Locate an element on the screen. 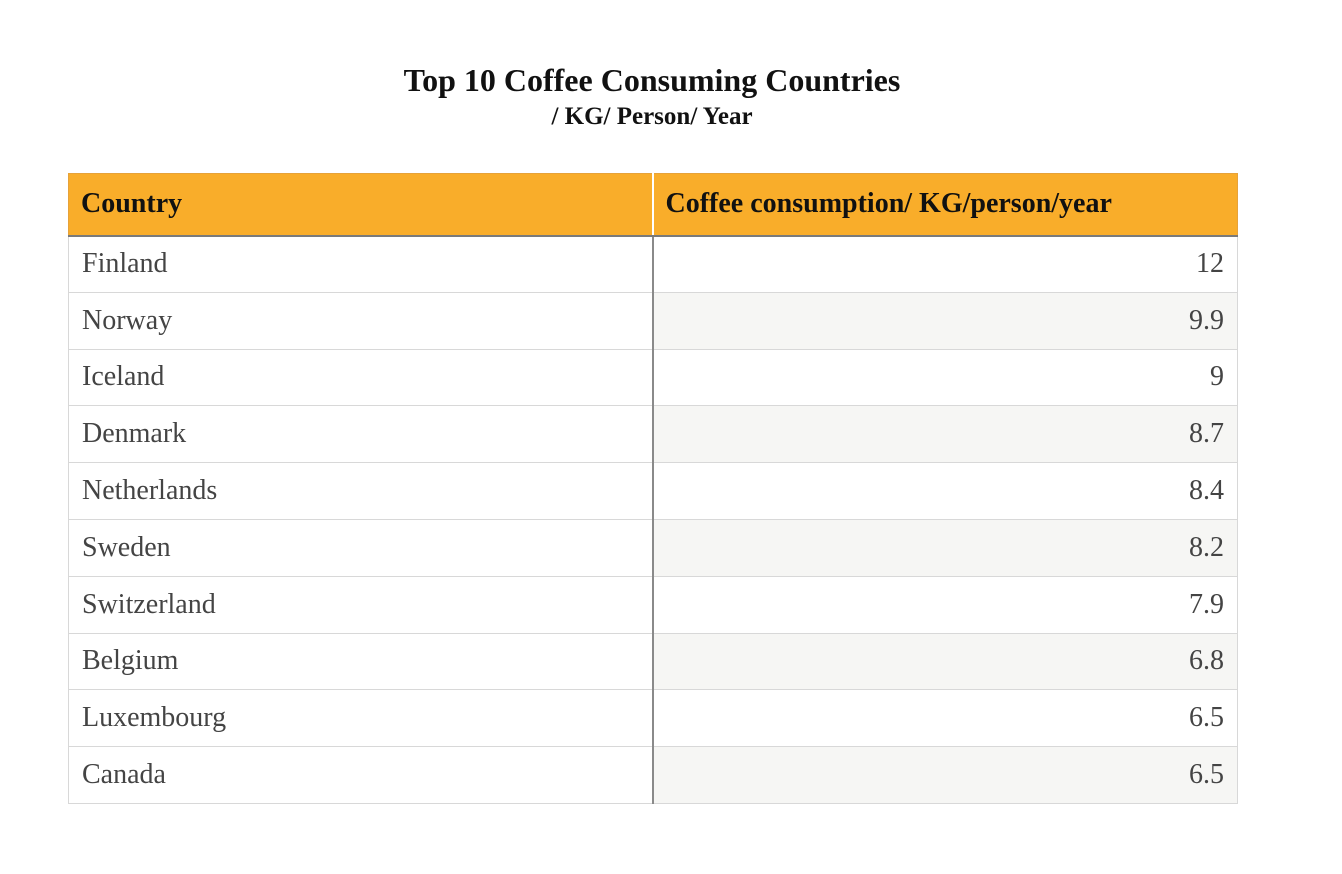 The image size is (1342, 874). table-row: Switzerland 7.9 is located at coordinates (653, 604).